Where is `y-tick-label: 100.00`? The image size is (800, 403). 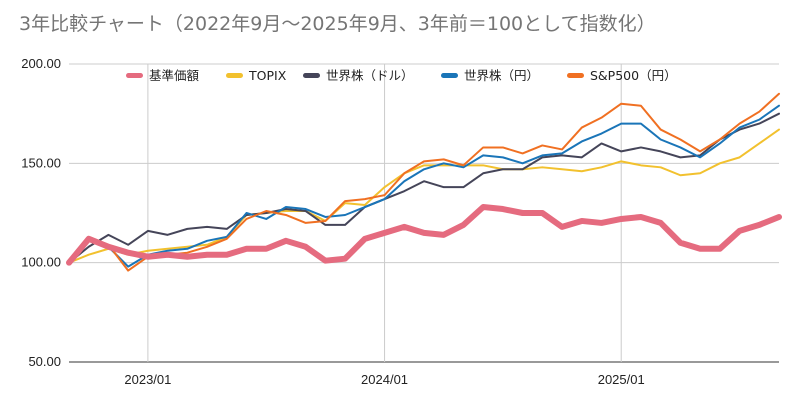
y-tick-label: 100.00 is located at coordinates (41, 262).